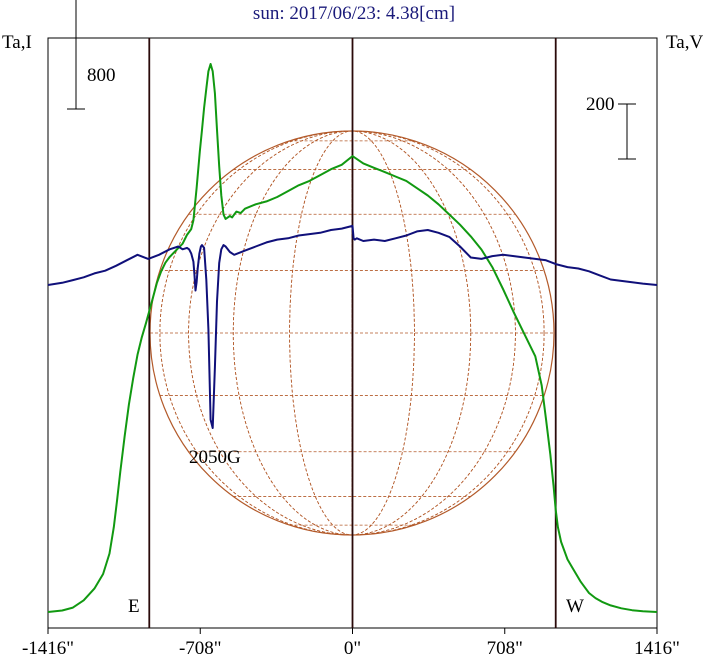 The width and height of the screenshot is (708, 662). Describe the element at coordinates (504, 648) in the screenshot. I see `x-tick-label: 708"` at that location.